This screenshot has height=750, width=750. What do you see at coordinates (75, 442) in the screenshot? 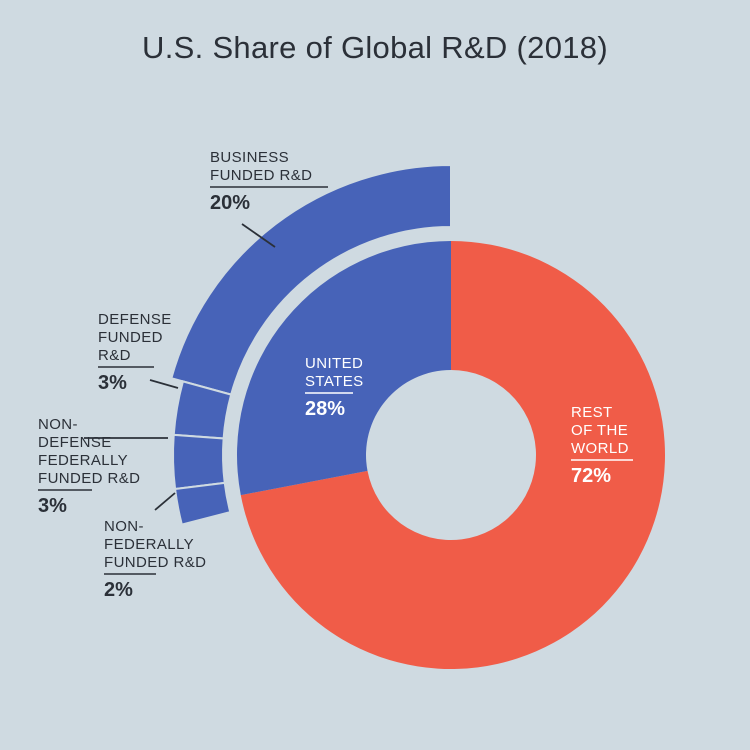
I see `nondefense-federal-label-line: DEFENSE` at bounding box center [75, 442].